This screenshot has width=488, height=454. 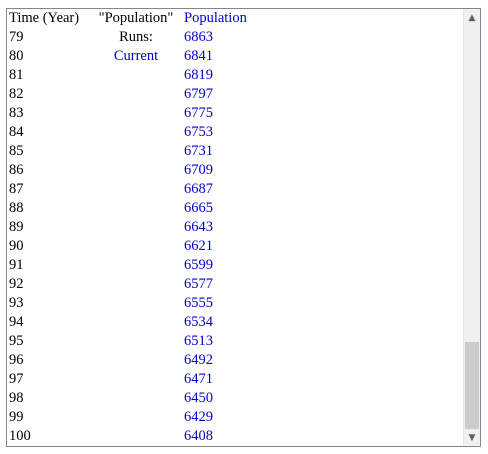 I want to click on population-cell: 6731, so click(x=198, y=151).